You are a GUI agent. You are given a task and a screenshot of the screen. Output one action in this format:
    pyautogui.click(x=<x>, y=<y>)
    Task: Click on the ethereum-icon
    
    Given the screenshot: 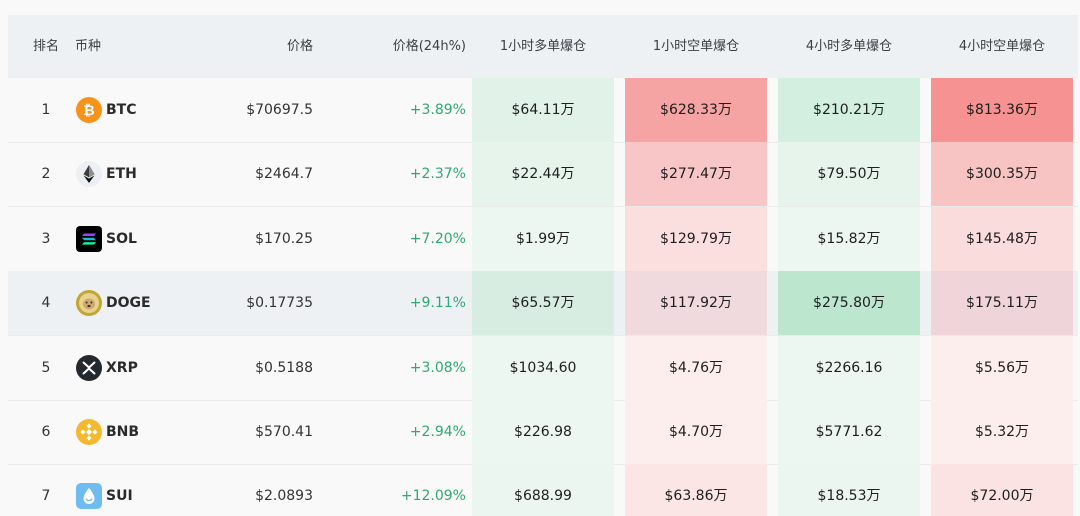 What is the action you would take?
    pyautogui.click(x=89, y=174)
    